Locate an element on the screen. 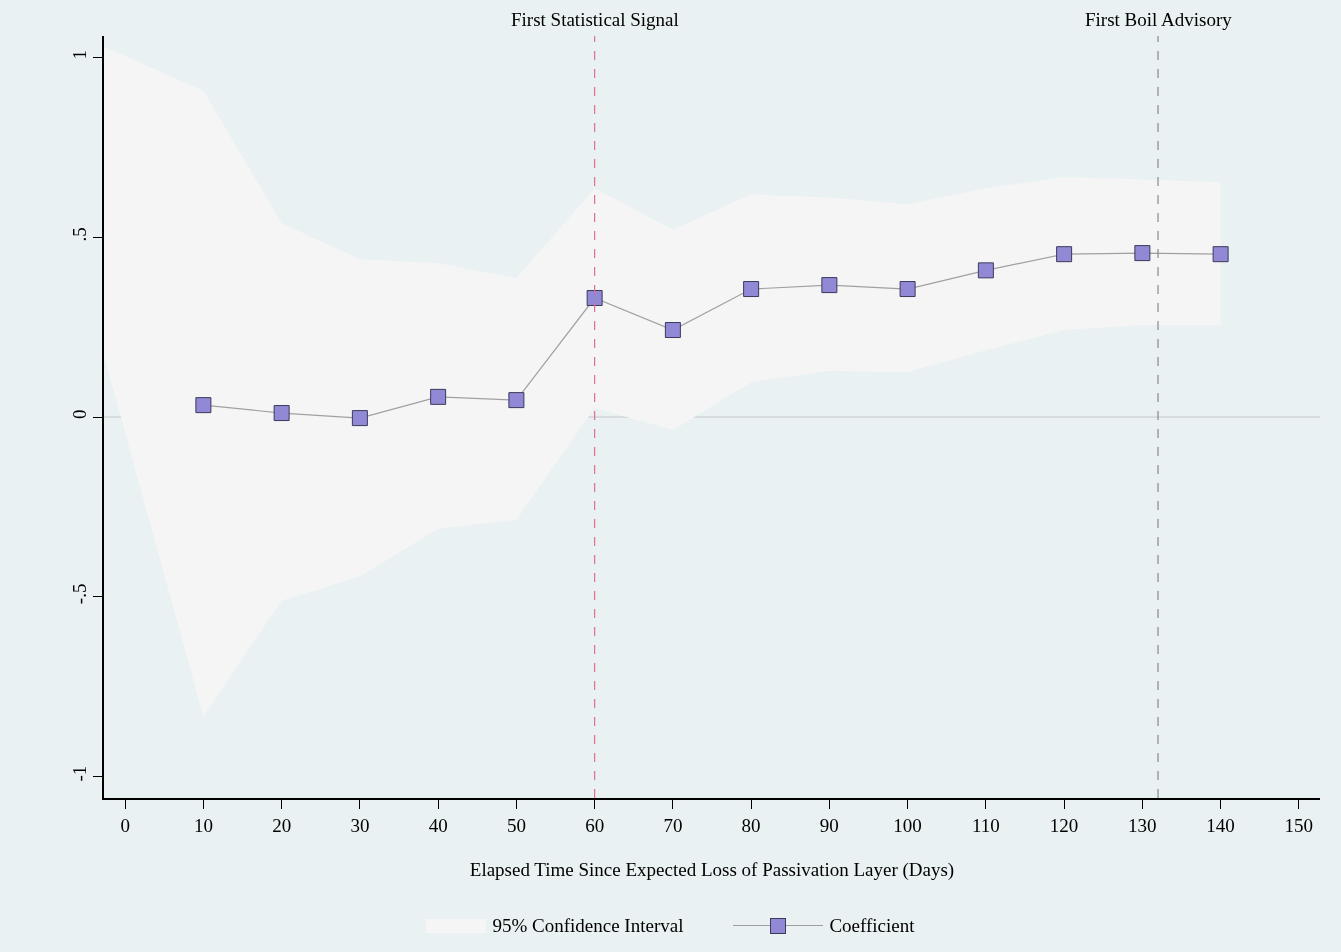 This screenshot has width=1341, height=952. x-tick-label: 120 is located at coordinates (1064, 825).